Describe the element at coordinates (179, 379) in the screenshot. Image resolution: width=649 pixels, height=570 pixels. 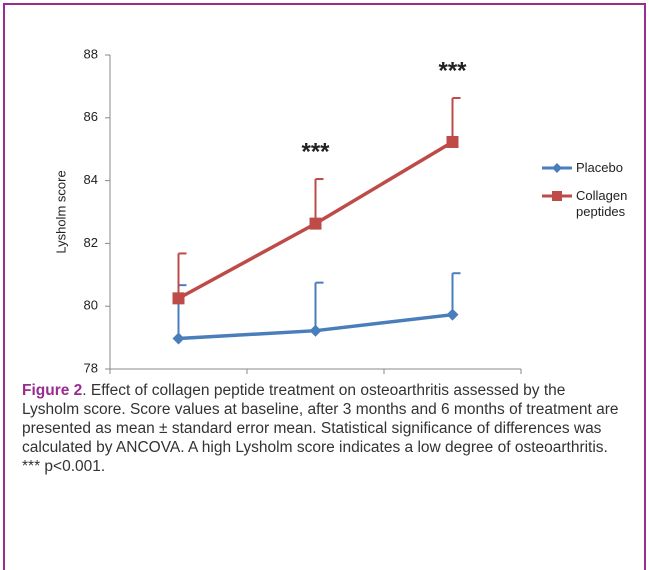
I see `x-tick-label: Baseline` at that location.